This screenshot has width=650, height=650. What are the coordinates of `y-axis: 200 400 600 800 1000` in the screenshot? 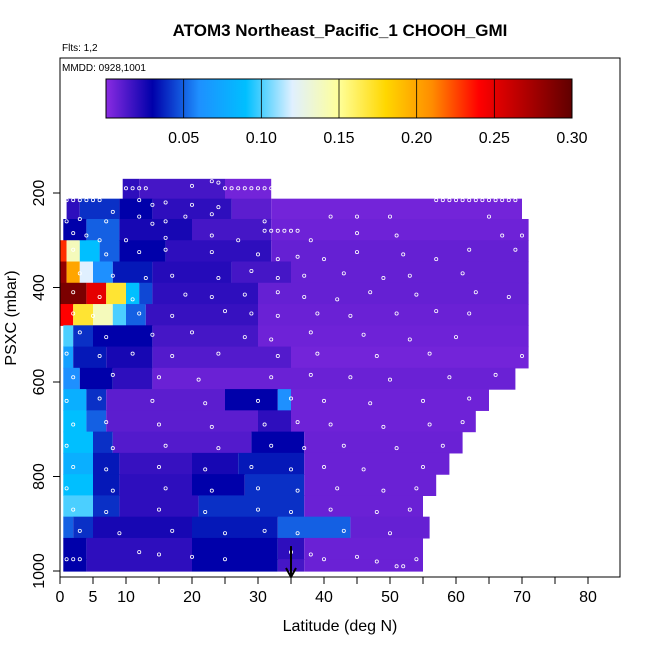 It's located at (45, 384).